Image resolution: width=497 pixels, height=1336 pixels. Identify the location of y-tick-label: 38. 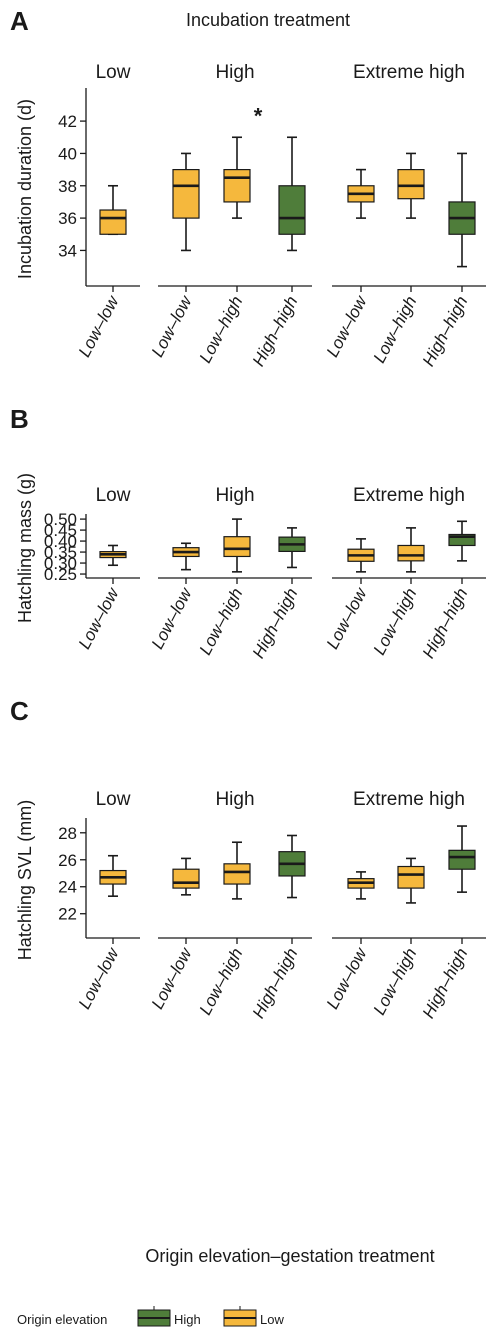
(67, 186).